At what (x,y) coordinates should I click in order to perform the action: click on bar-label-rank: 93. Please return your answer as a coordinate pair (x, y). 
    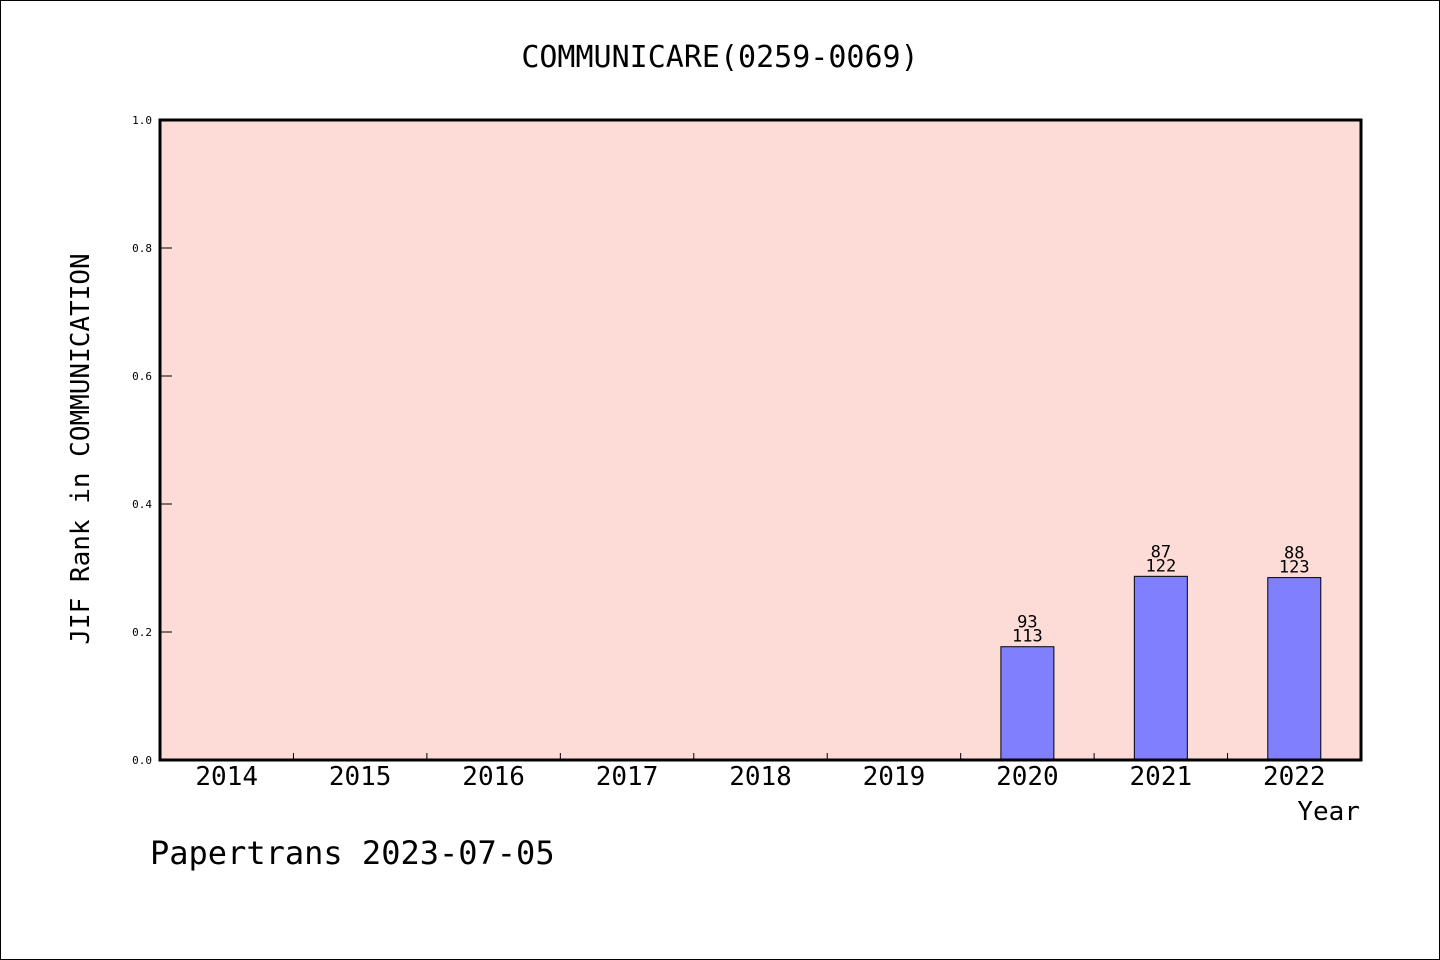
    Looking at the image, I should click on (1027, 623).